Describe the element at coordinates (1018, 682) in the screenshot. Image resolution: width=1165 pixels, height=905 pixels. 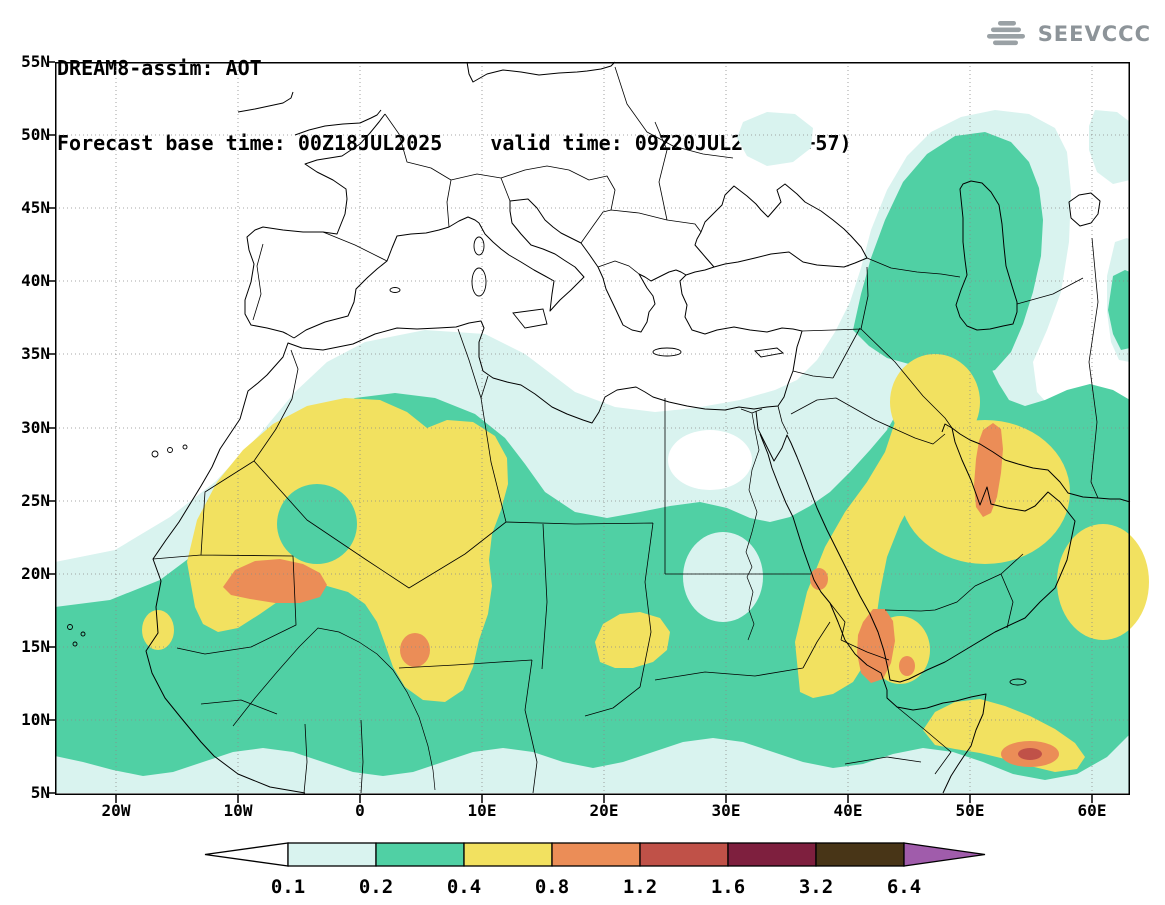
I see `socotra-island` at that location.